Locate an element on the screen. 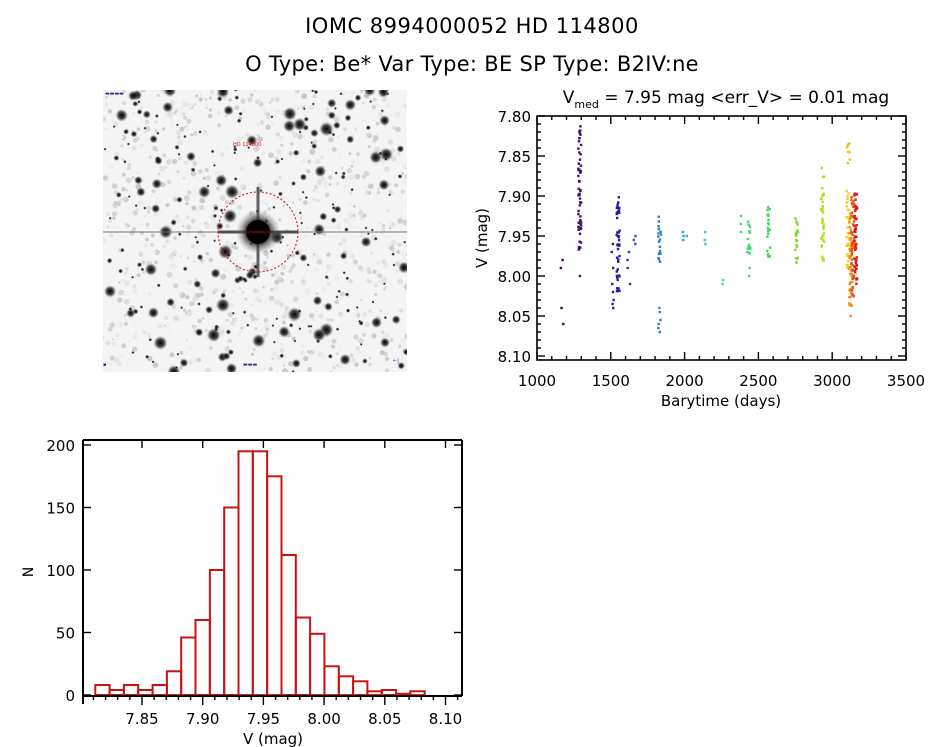  x-tick-label: 8.05 is located at coordinates (384, 719).